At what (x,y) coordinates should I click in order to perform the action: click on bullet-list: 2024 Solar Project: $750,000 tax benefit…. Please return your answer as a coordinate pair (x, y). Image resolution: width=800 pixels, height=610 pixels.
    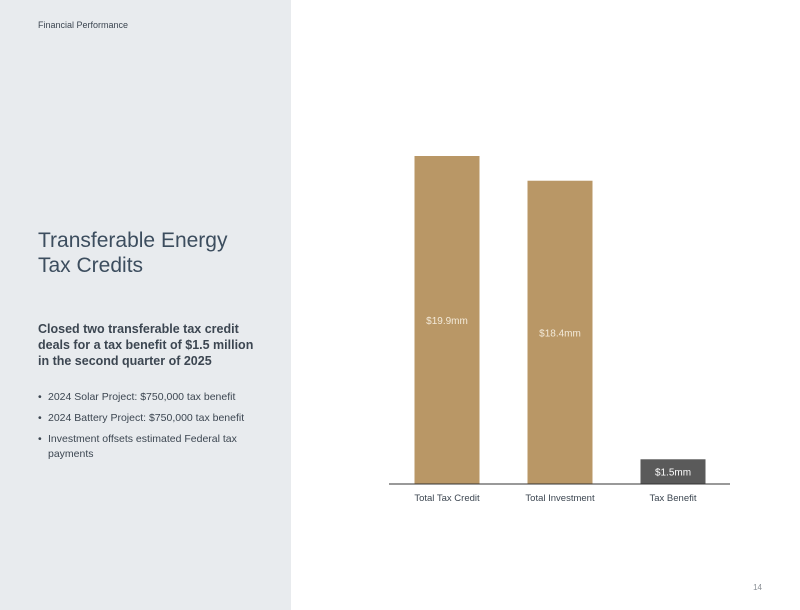
    Looking at the image, I should click on (150, 429).